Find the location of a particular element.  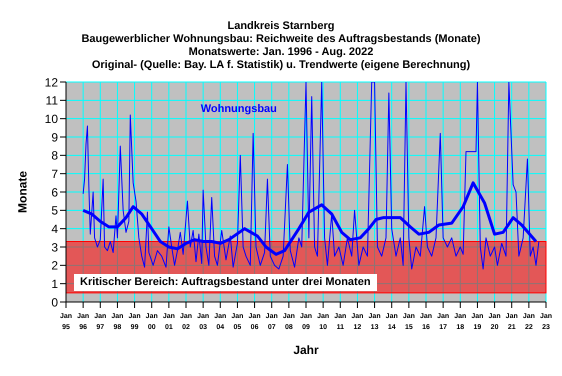

y-tick-label: 5 is located at coordinates (54, 211).